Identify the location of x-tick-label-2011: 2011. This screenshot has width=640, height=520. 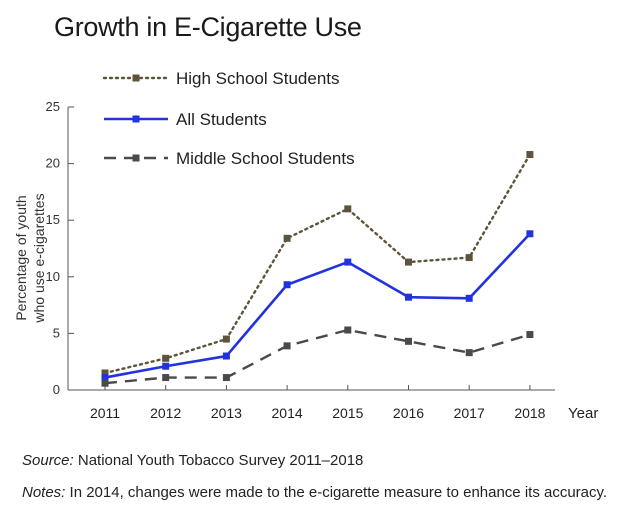
(105, 413).